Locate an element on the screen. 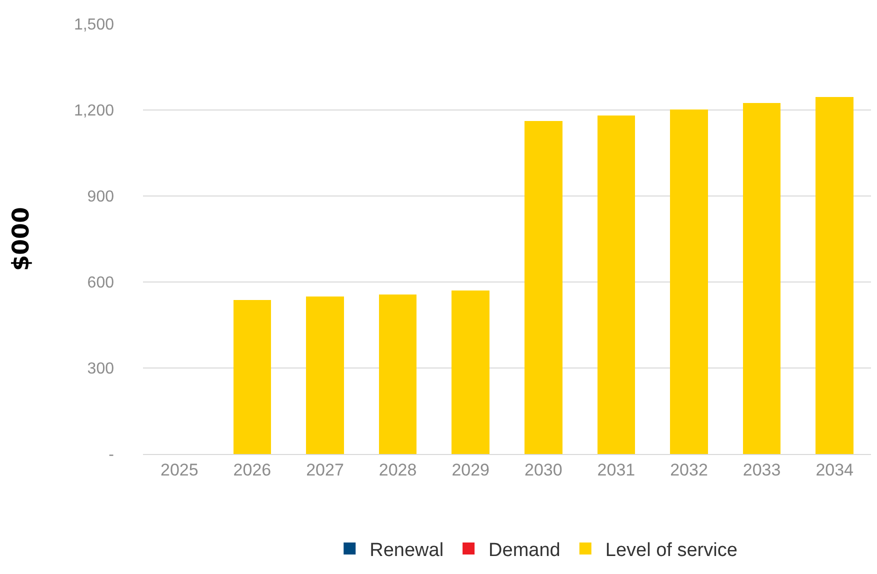 Image resolution: width=877 pixels, height=574 pixels. x-tick-label: 2030 is located at coordinates (543, 470).